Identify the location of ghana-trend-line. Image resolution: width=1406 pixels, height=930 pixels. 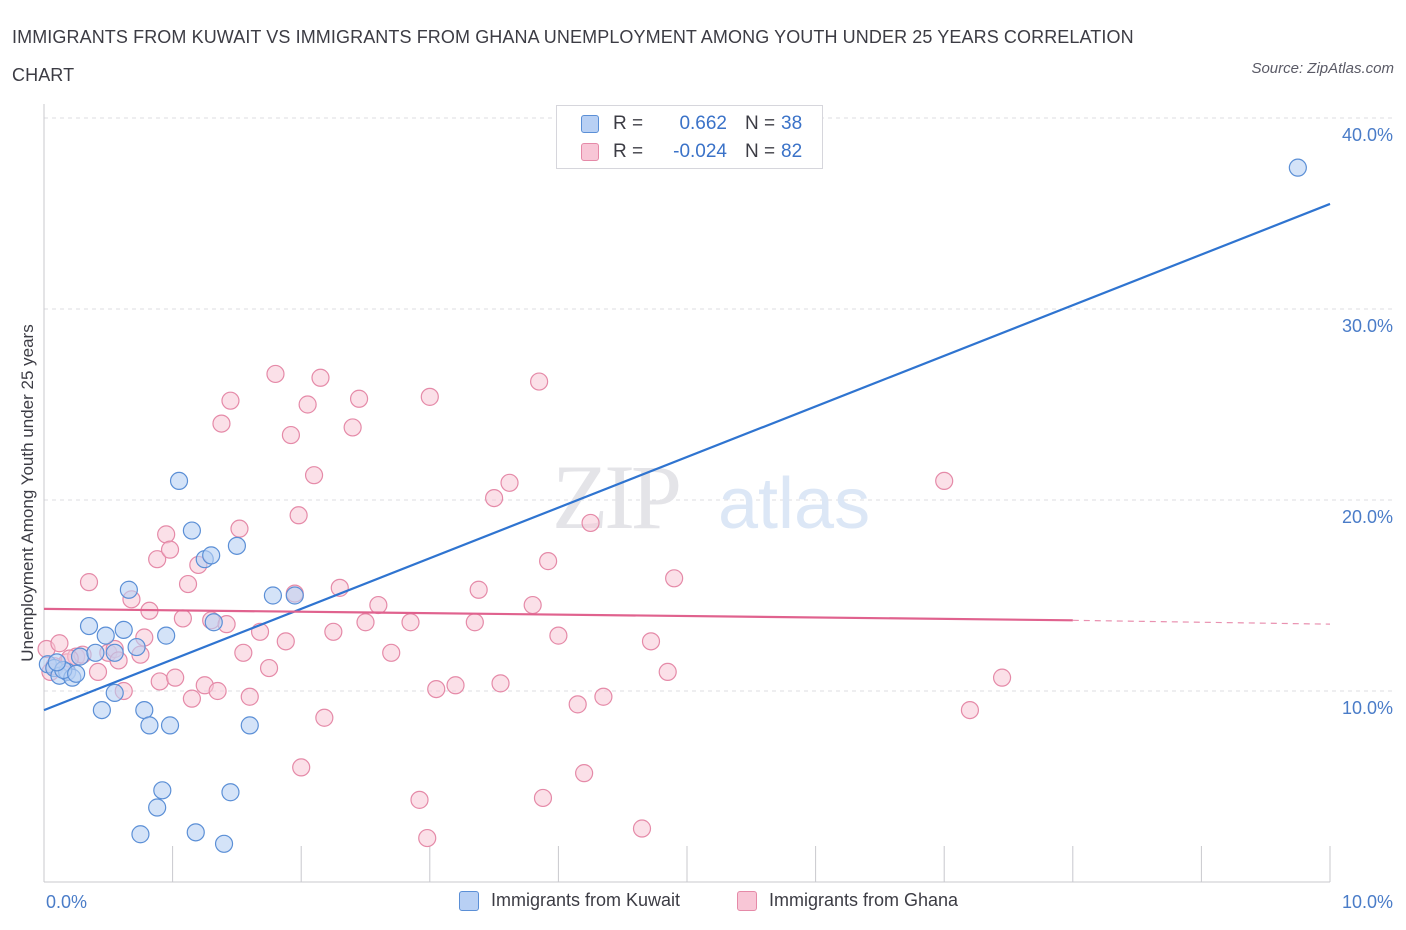
(558, 614).